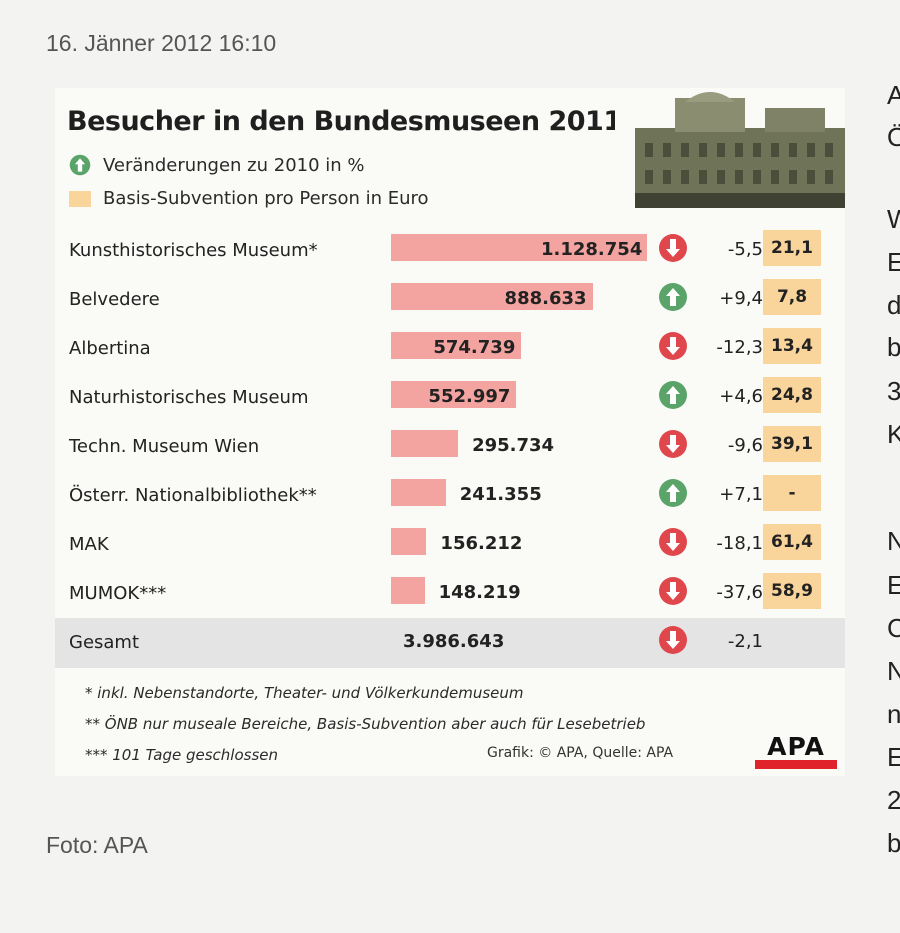 This screenshot has height=933, width=900. What do you see at coordinates (474, 347) in the screenshot?
I see `visitor-count: 574.739` at bounding box center [474, 347].